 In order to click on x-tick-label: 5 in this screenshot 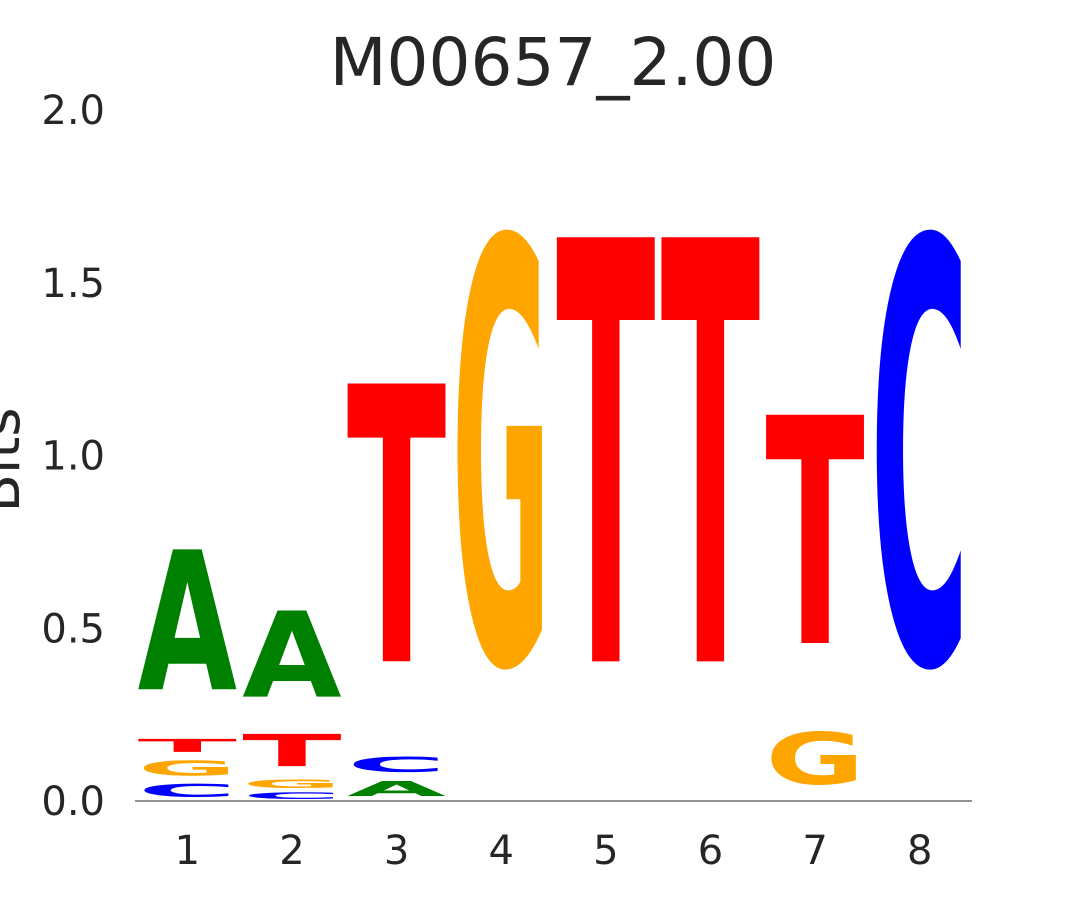, I will do `click(605, 851)`.